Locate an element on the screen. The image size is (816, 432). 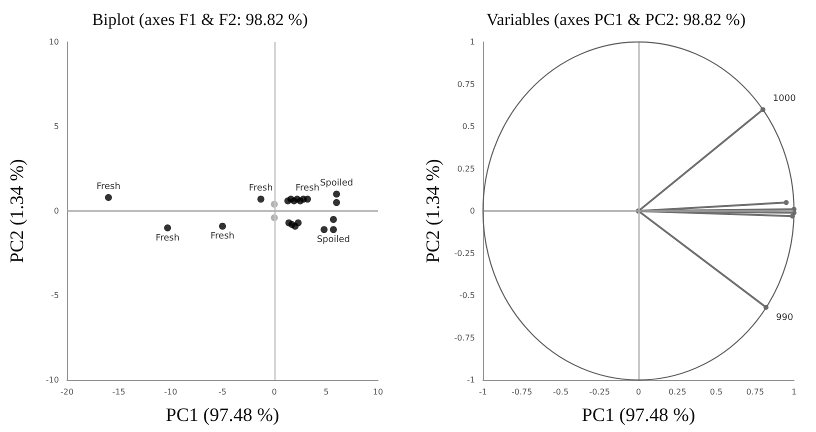
y-tick-label: -5 is located at coordinates (55, 295).